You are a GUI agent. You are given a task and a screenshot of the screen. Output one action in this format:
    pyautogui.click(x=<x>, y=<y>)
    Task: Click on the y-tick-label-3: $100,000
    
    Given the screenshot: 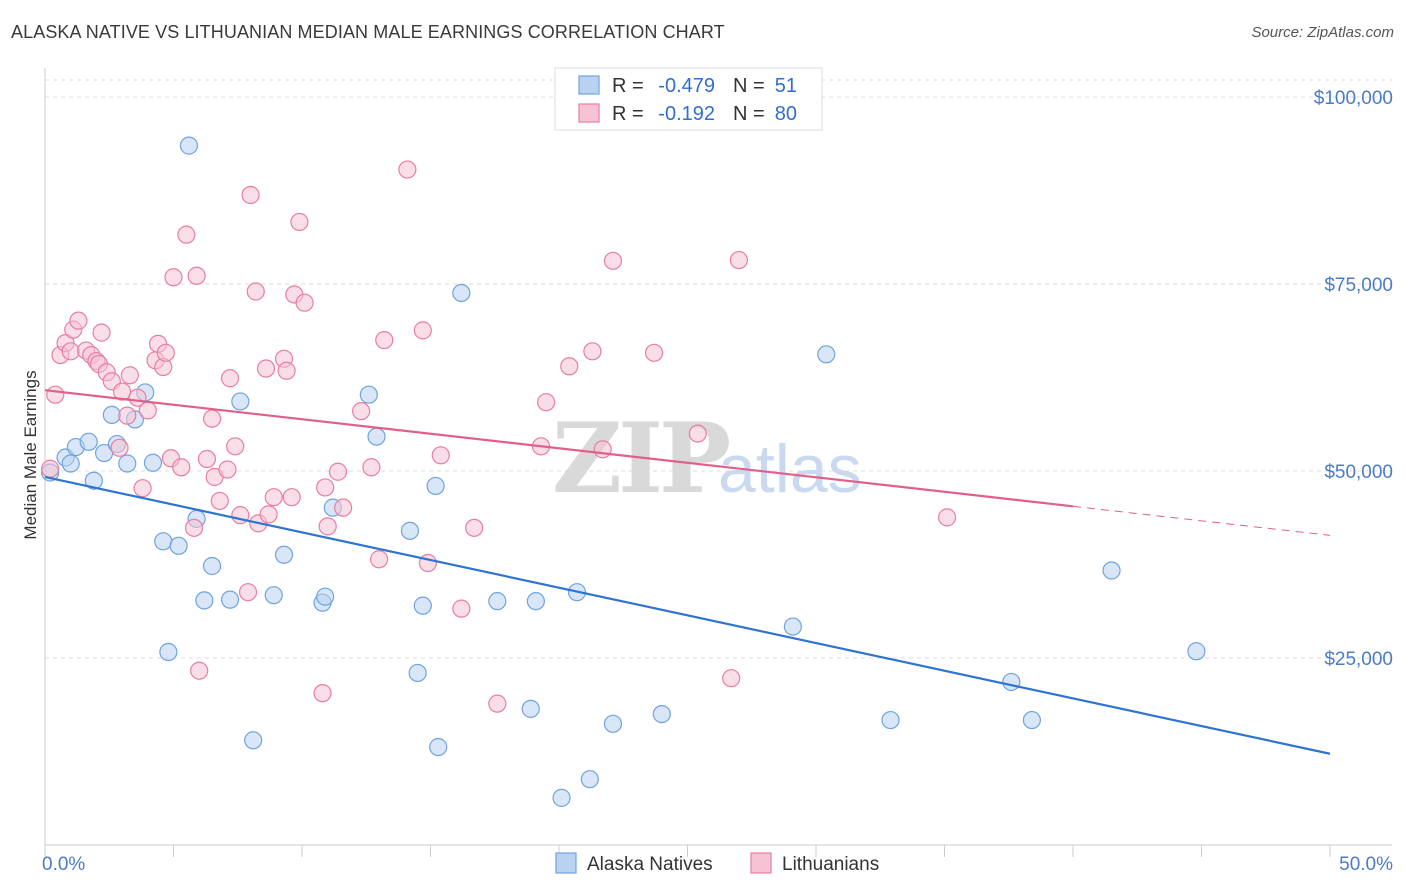 What is the action you would take?
    pyautogui.click(x=1353, y=98)
    